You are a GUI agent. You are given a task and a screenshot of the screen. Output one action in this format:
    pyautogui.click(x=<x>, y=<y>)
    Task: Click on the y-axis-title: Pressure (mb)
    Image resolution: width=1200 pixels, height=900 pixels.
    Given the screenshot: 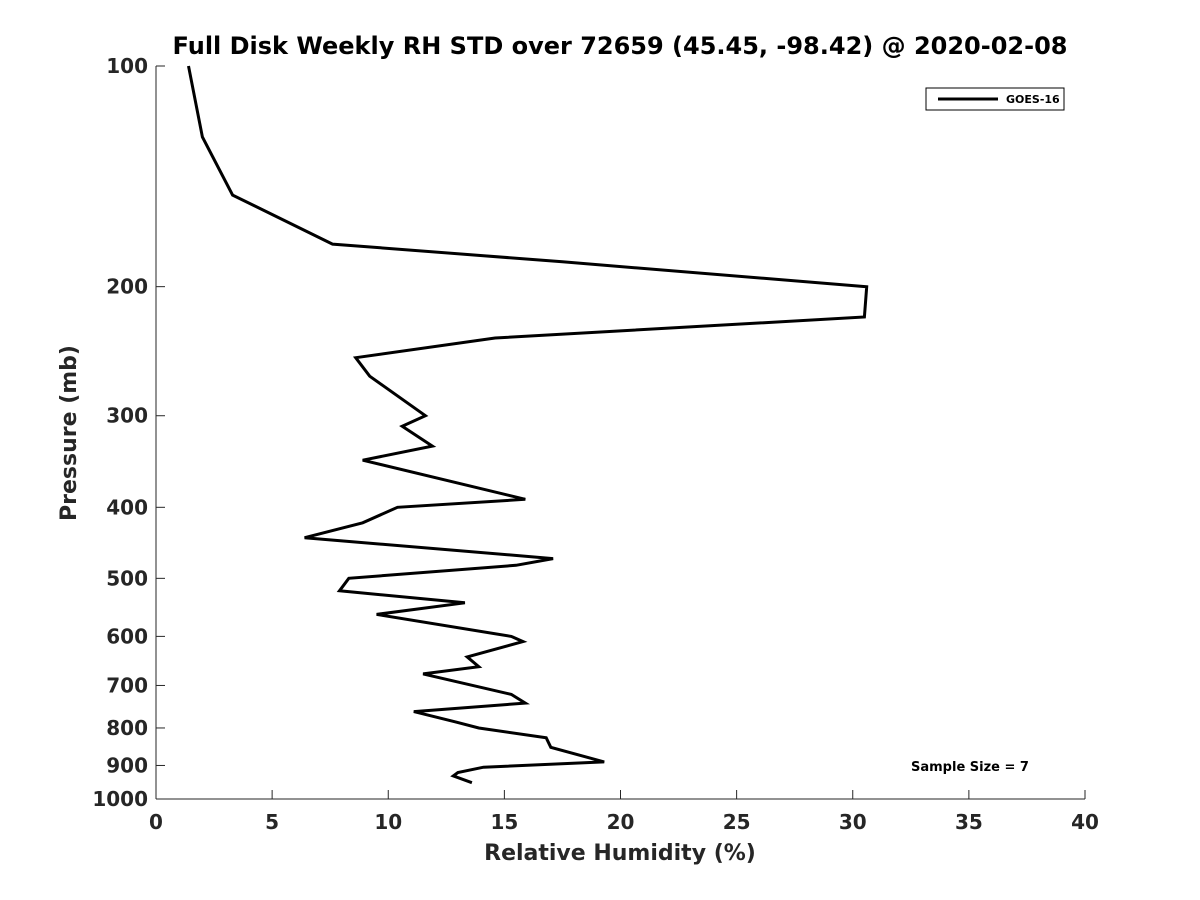 What is the action you would take?
    pyautogui.click(x=69, y=433)
    